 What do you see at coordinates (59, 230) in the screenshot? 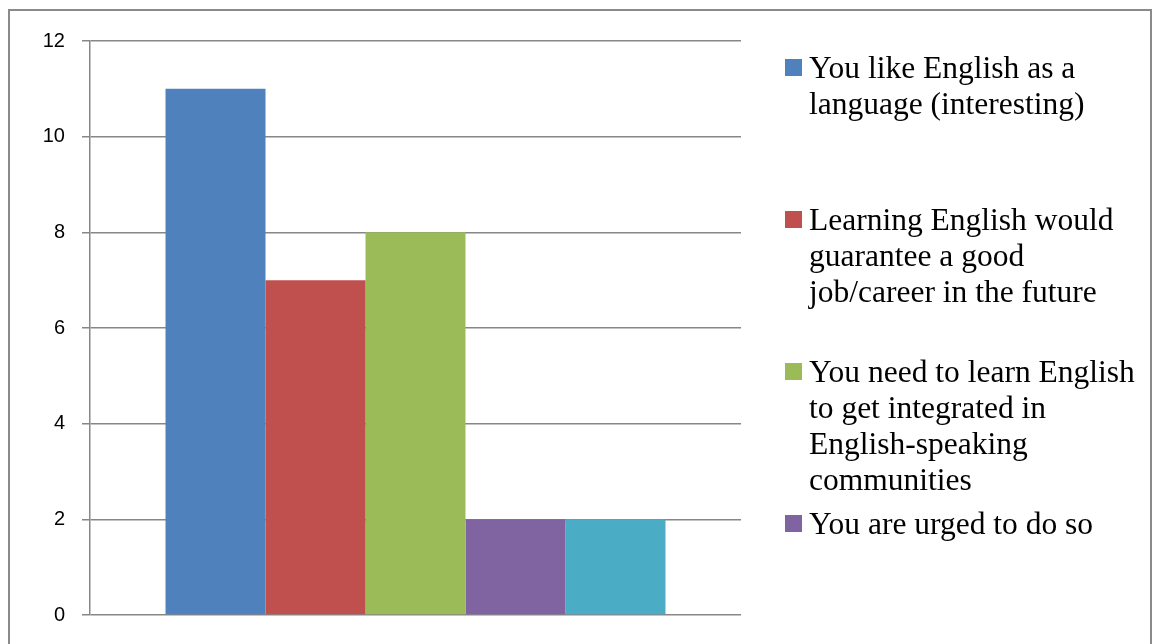
I see `y-tick-label: 8` at bounding box center [59, 230].